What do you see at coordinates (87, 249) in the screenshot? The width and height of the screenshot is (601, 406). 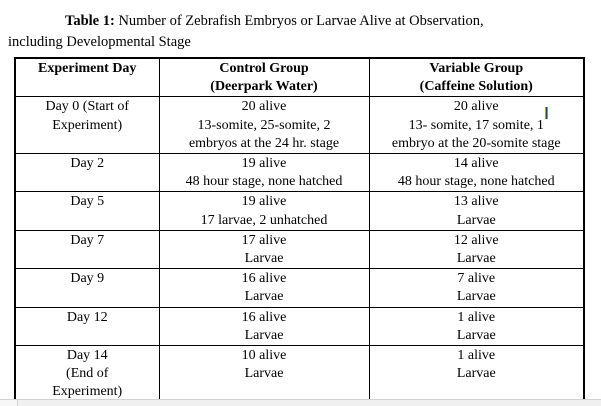 I see `cell-day: Day 7` at bounding box center [87, 249].